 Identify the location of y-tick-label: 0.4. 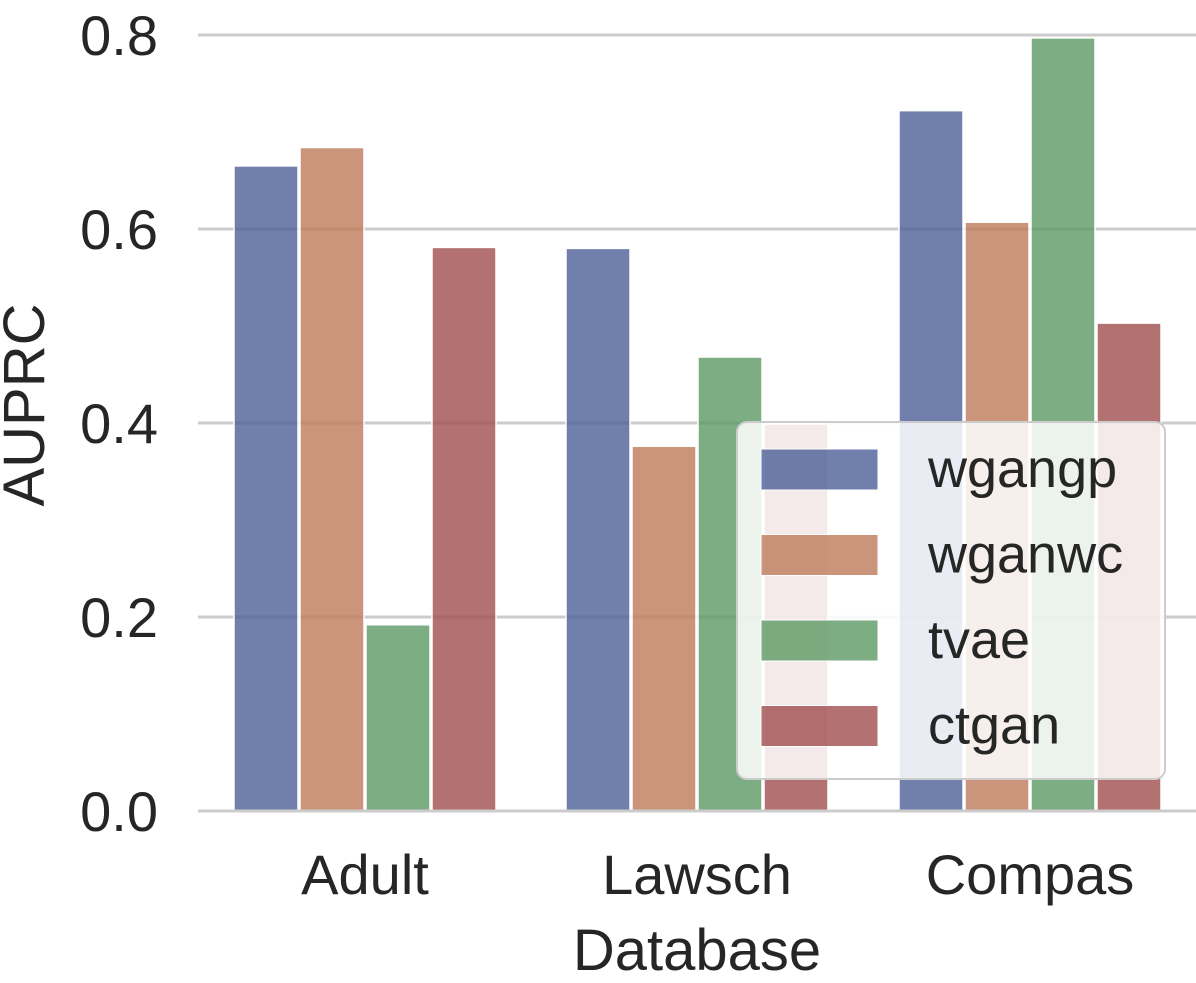
(119, 423).